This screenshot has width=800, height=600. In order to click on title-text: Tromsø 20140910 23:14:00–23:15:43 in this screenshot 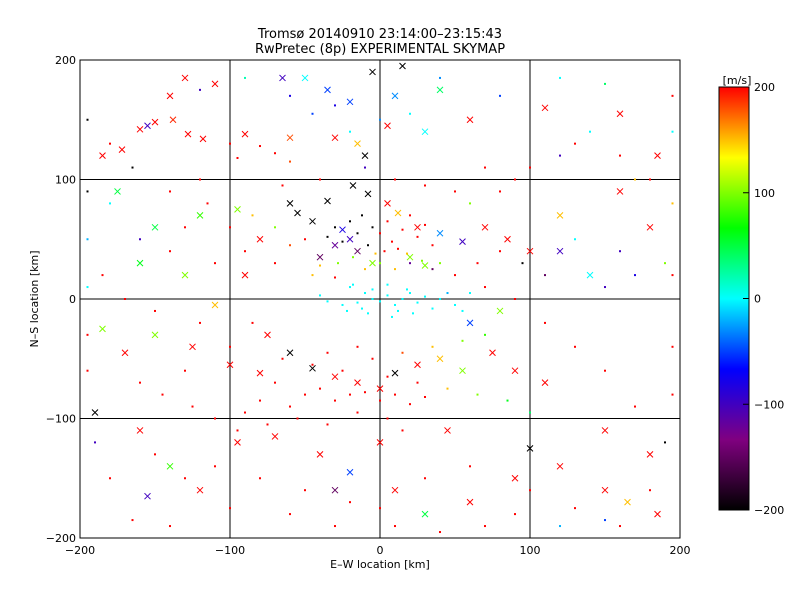, I will do `click(379, 34)`.